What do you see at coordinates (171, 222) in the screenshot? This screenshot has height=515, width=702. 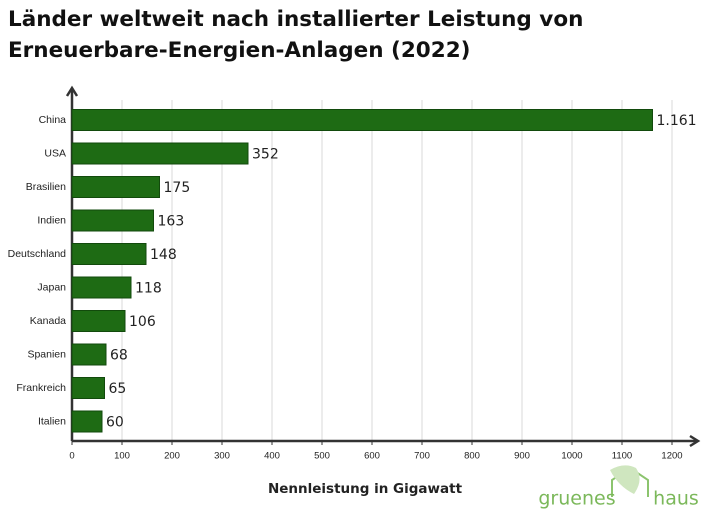 I see `data-label: 163` at bounding box center [171, 222].